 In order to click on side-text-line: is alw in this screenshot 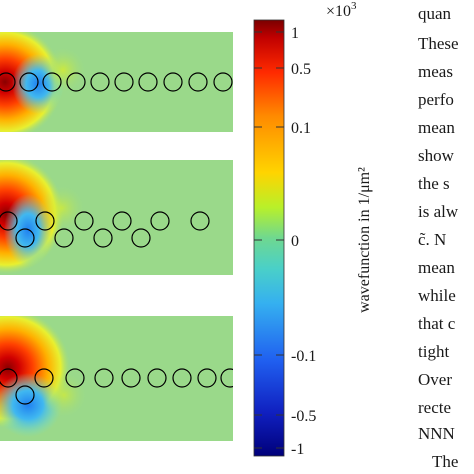, I will do `click(438, 211)`.